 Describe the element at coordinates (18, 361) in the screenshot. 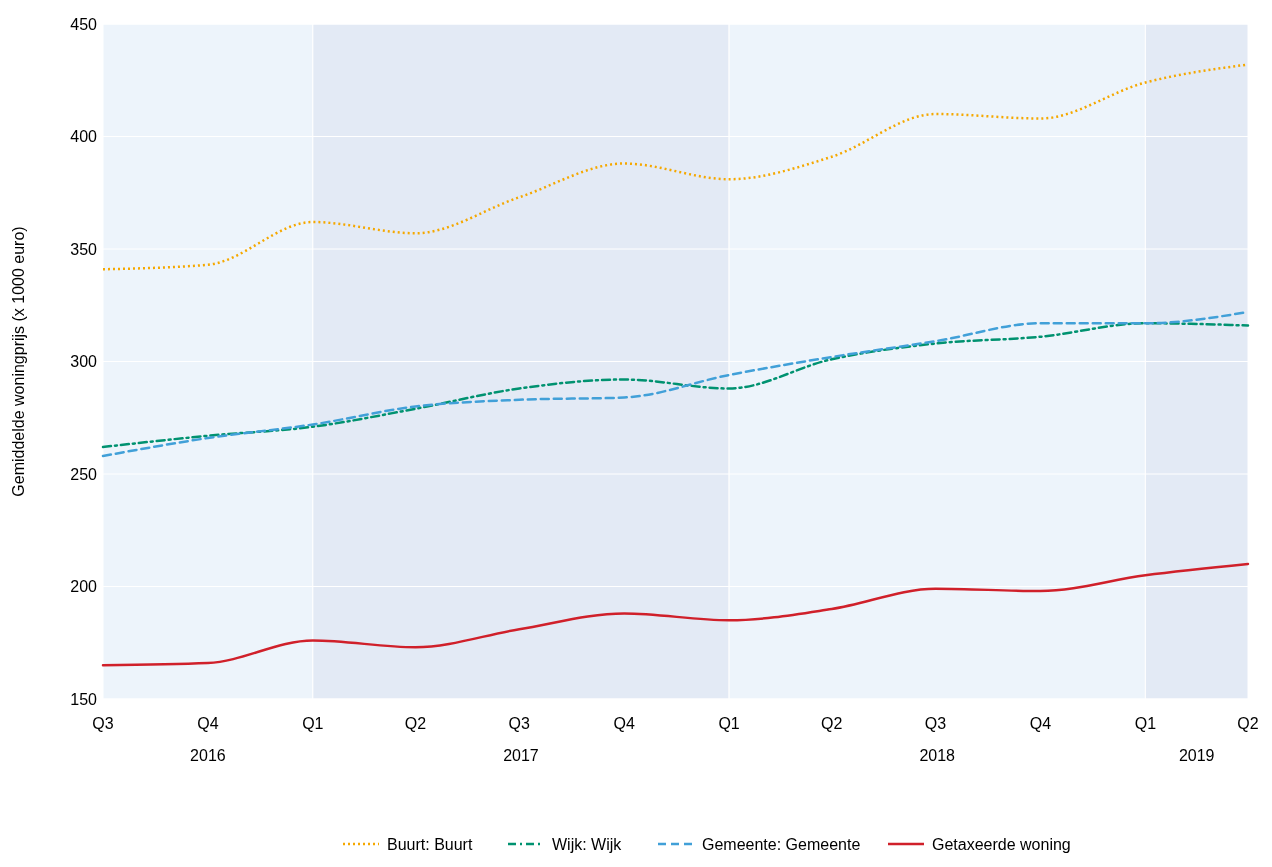

I see `y-axis-title: Gemiddelde woningprijs (x 1000 euro)` at that location.